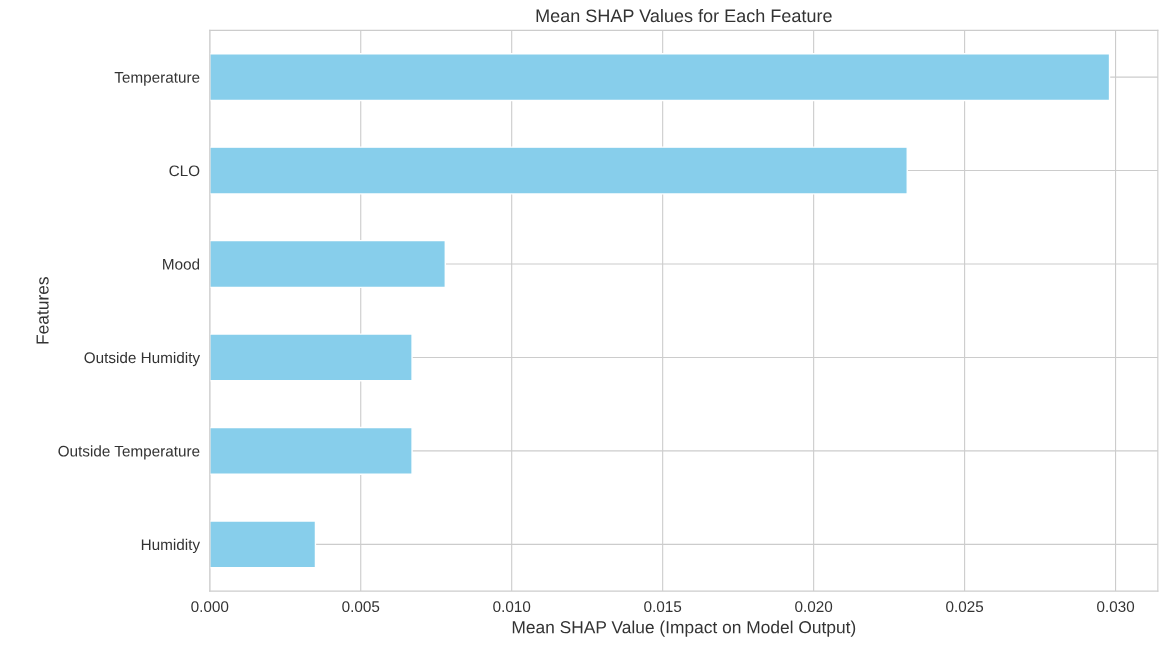 This screenshot has width=1159, height=646. Describe the element at coordinates (171, 546) in the screenshot. I see `y-tick-label: Humidity` at that location.